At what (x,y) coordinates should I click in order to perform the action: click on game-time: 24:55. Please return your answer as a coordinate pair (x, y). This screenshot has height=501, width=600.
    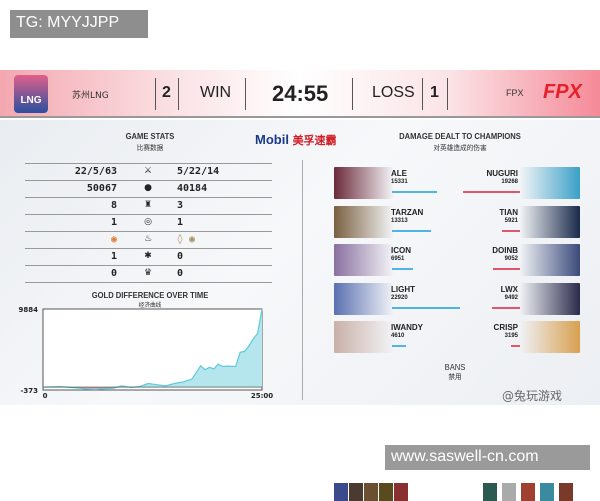
    Looking at the image, I should click on (300, 93).